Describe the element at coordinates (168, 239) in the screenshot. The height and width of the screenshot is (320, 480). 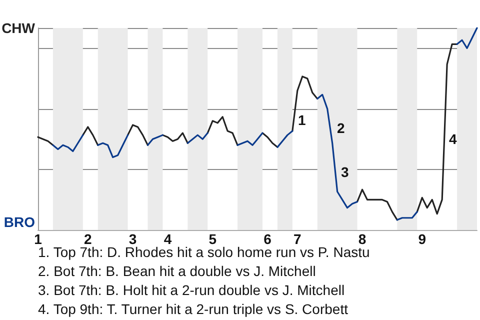
I see `x-tick-label: 4` at that location.